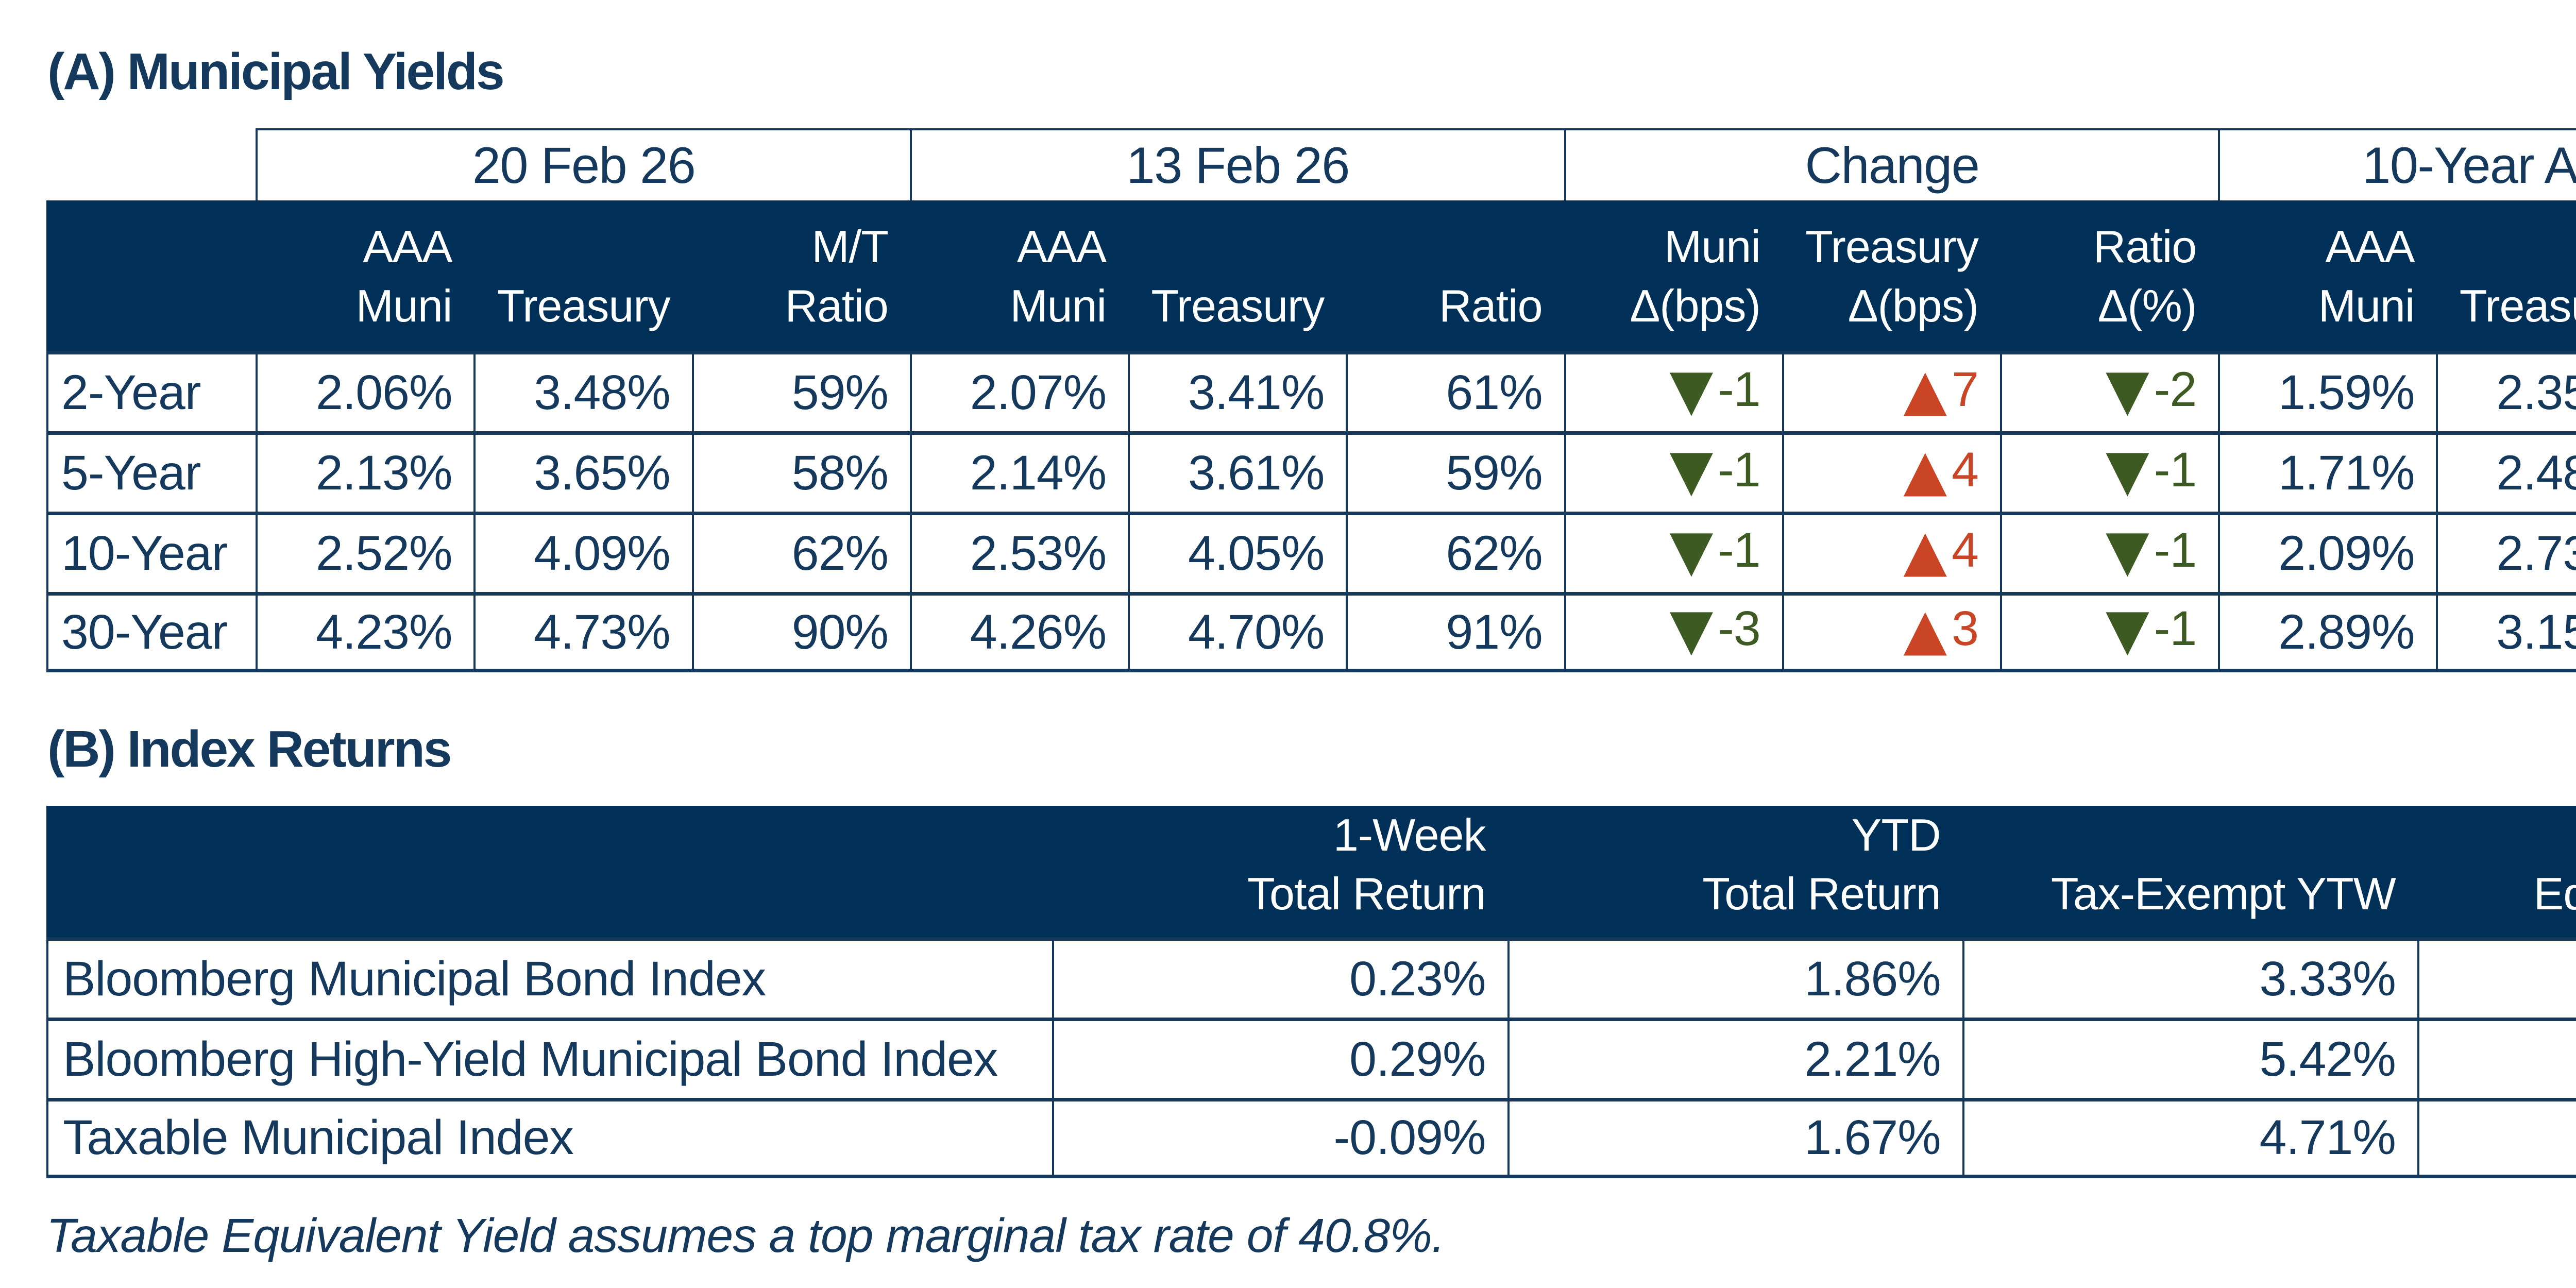 The image size is (2576, 1288). What do you see at coordinates (365, 632) in the screenshot?
I see `yield-cell: 4.23%` at bounding box center [365, 632].